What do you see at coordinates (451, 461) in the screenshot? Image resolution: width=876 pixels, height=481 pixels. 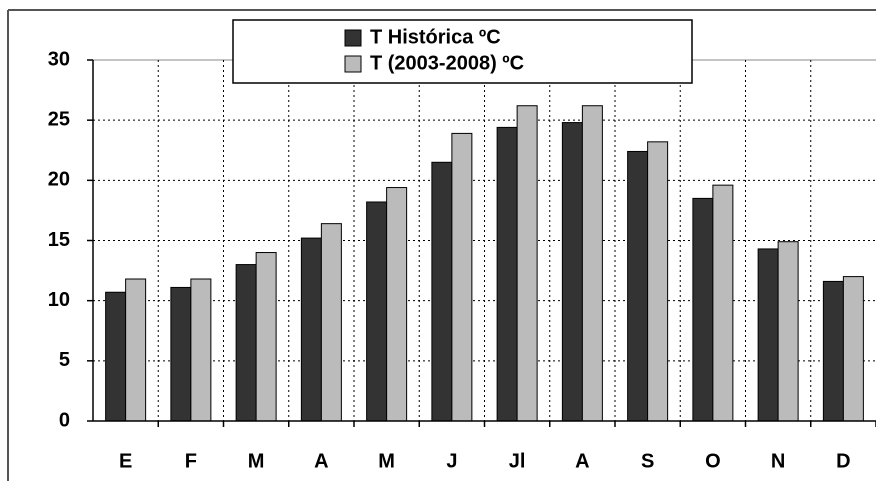 I see `x-tick-label: J` at bounding box center [451, 461].